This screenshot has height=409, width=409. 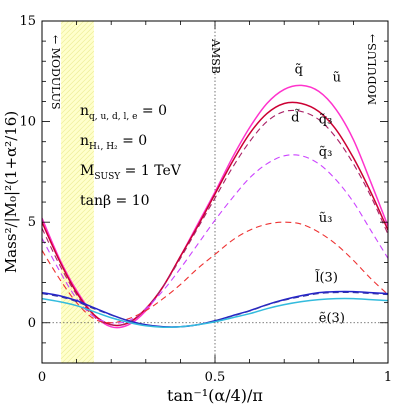 What do you see at coordinates (215, 377) in the screenshot?
I see `x-tick-label: 0.5` at bounding box center [215, 377].